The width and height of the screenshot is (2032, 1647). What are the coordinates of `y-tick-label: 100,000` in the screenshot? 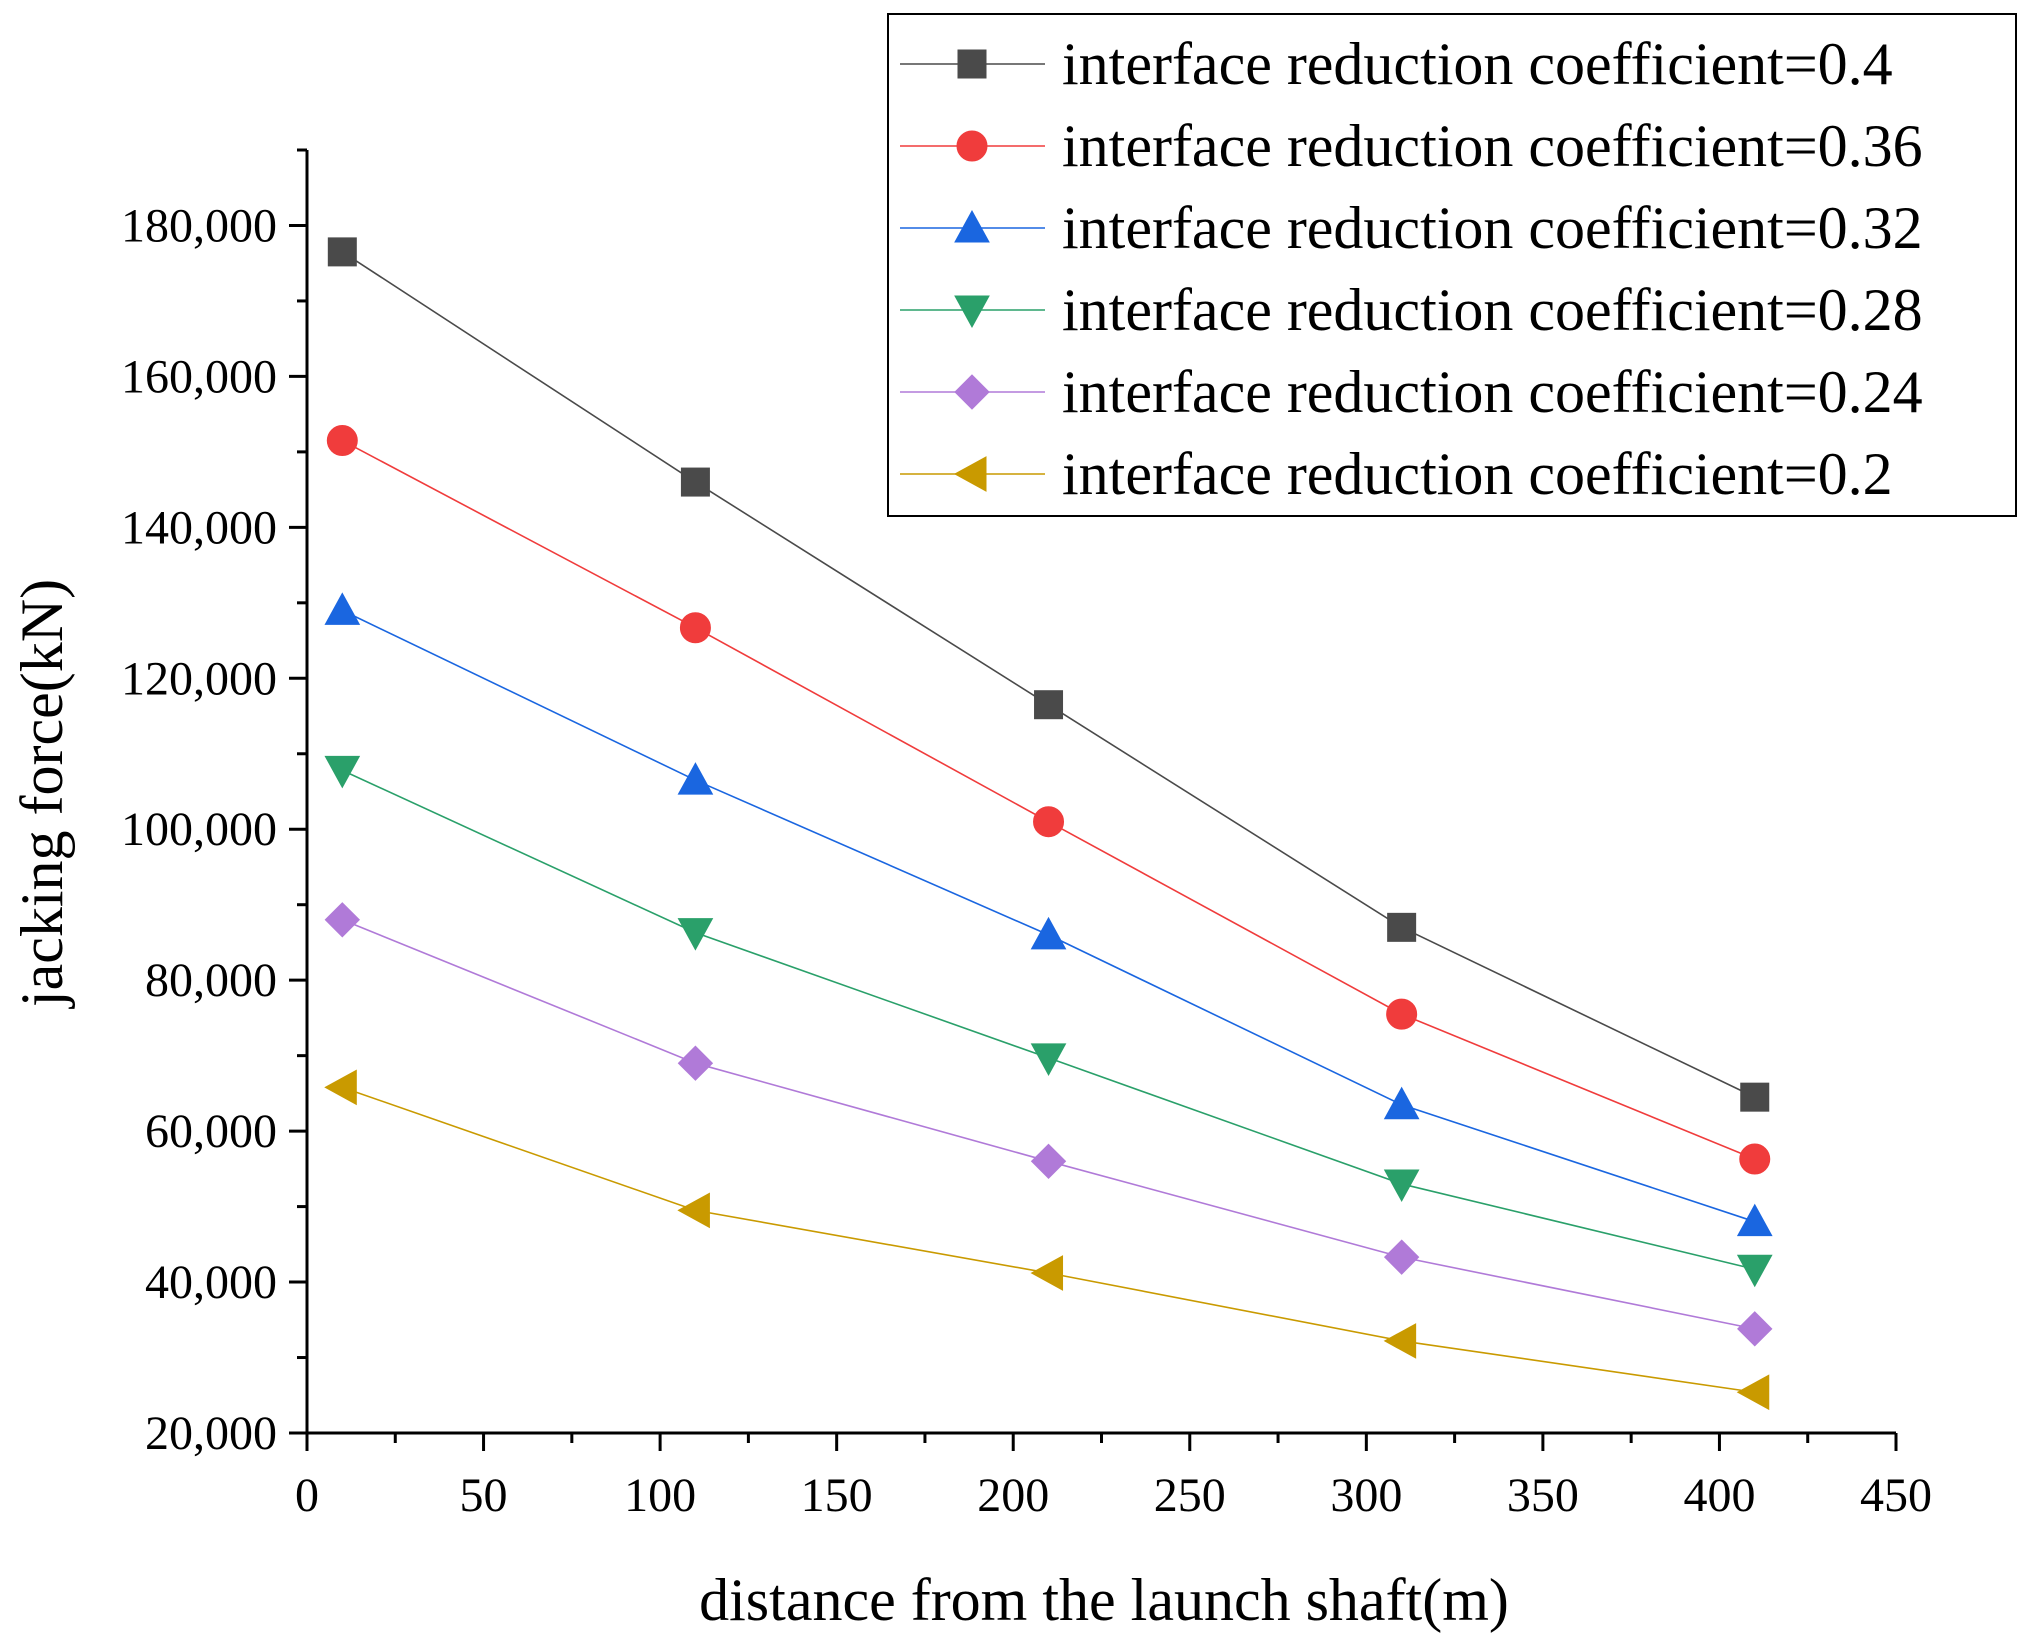 It's located at (199, 829).